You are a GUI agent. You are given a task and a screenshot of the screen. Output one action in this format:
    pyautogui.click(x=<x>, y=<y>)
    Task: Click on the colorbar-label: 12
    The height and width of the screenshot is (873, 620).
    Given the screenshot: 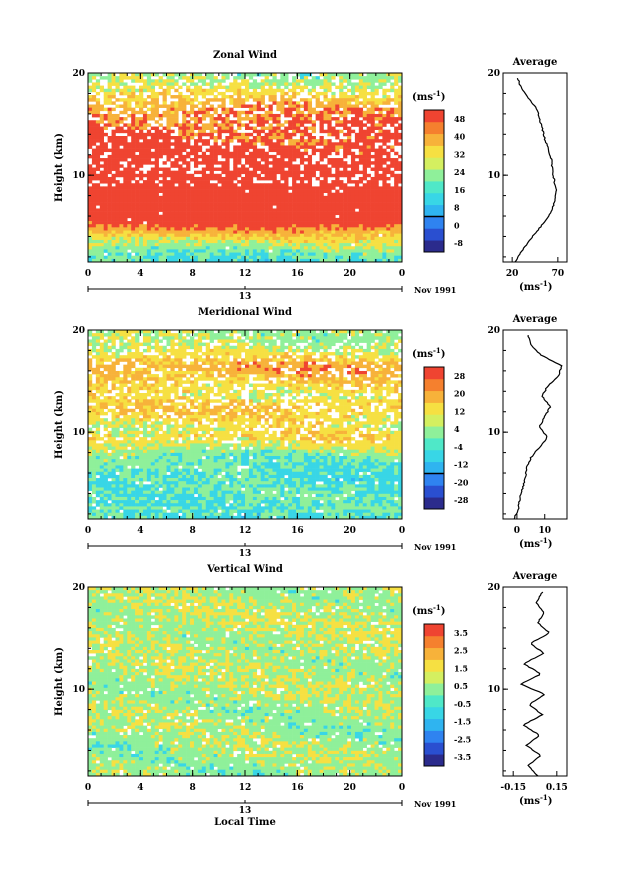 What is the action you would take?
    pyautogui.click(x=459, y=411)
    